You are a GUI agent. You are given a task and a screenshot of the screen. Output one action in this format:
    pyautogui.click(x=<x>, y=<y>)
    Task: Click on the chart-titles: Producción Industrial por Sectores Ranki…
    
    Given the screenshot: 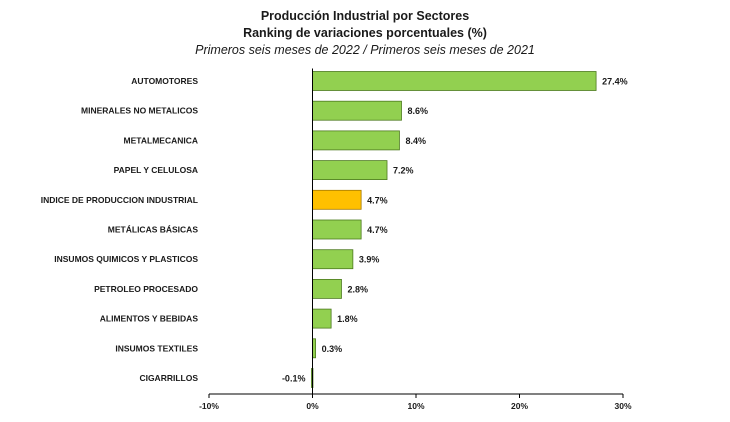 What is the action you would take?
    pyautogui.click(x=365, y=33)
    